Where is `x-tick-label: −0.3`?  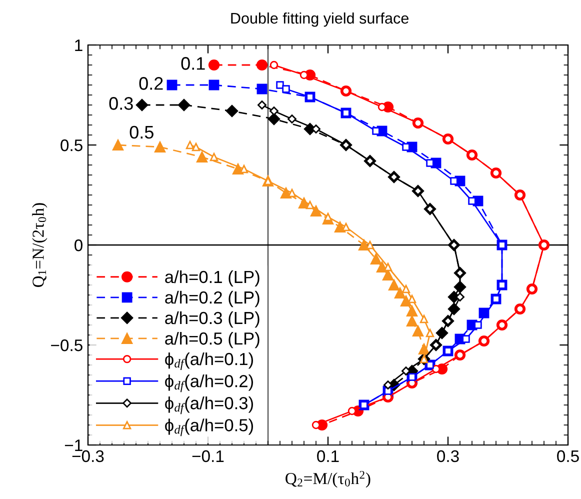
x-tick-label: −0.3 is located at coordinates (88, 456).